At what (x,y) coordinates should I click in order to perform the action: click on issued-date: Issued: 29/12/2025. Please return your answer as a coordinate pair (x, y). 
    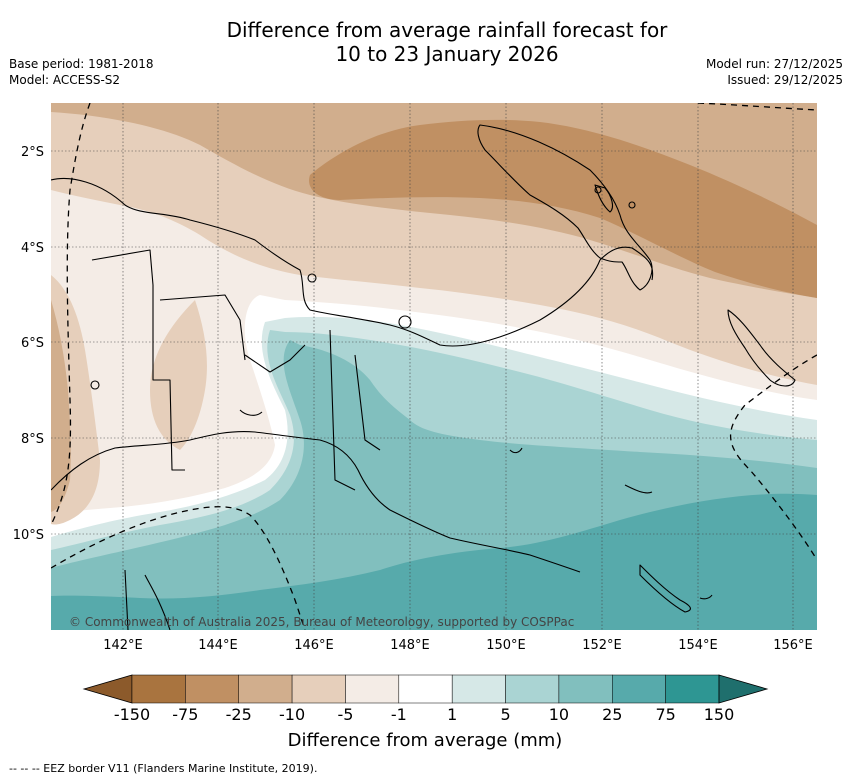
    Looking at the image, I should click on (785, 80).